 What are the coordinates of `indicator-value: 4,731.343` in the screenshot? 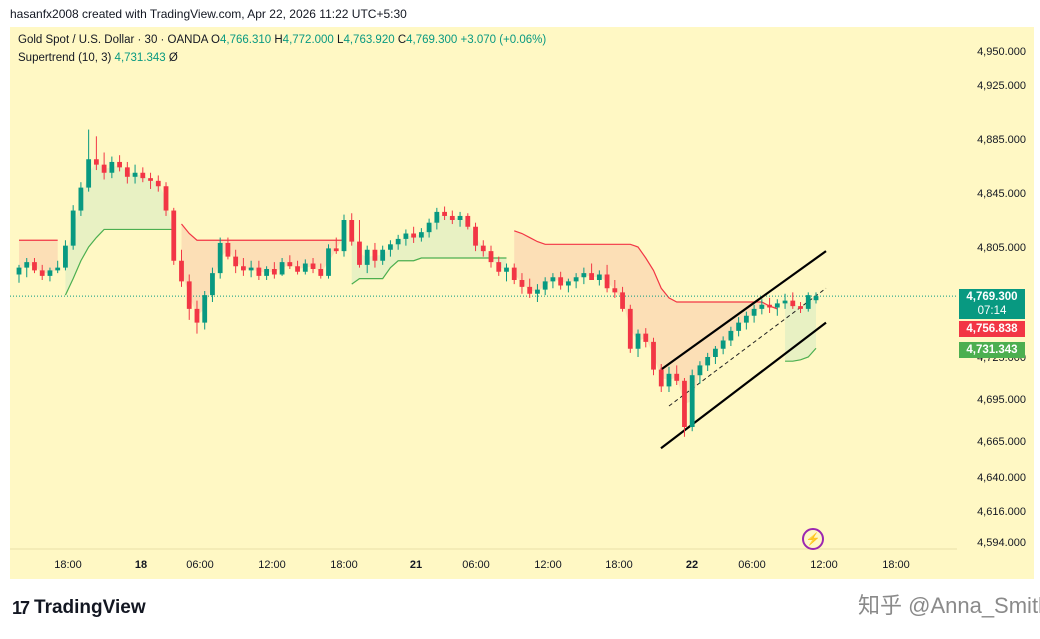 It's located at (140, 58).